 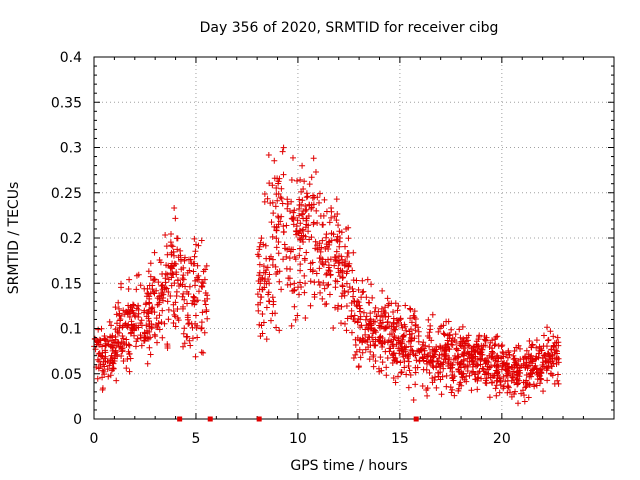 What do you see at coordinates (298, 419) in the screenshot?
I see `gap-markers` at bounding box center [298, 419].